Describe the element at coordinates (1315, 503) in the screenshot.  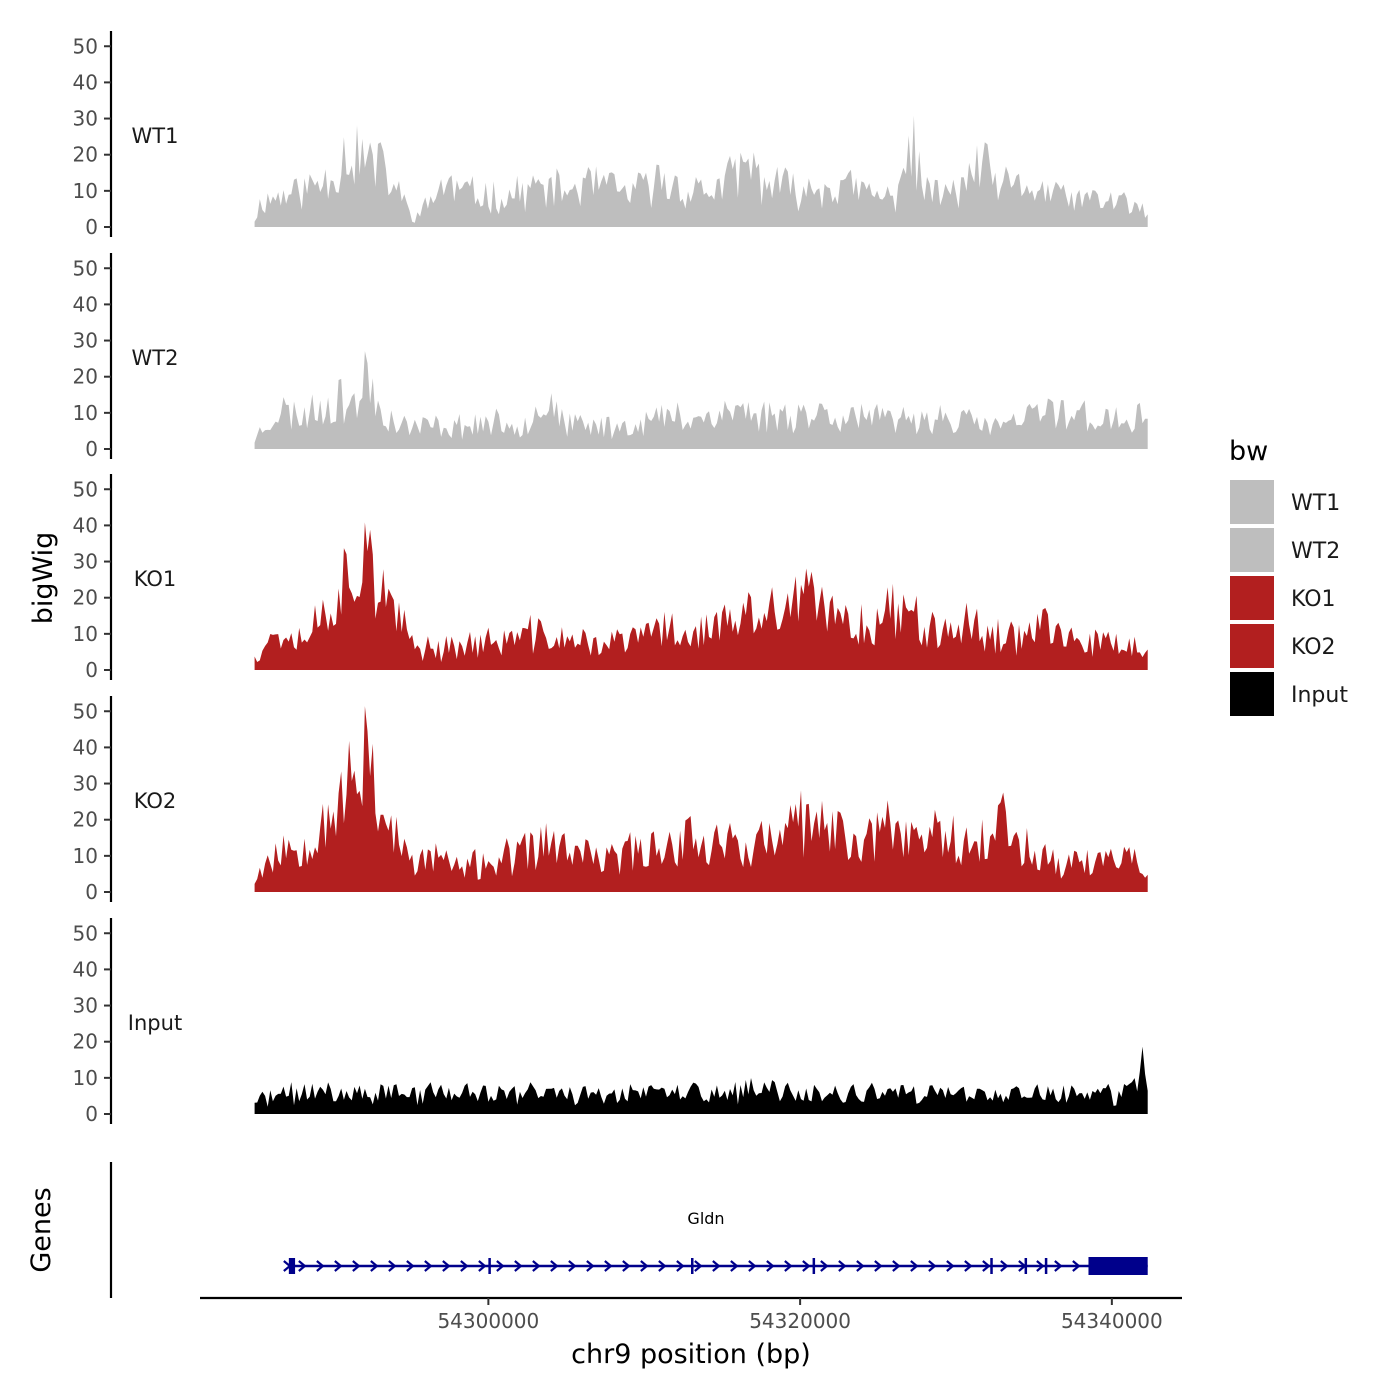
I see `legend-label-wt1: WT1` at that location.